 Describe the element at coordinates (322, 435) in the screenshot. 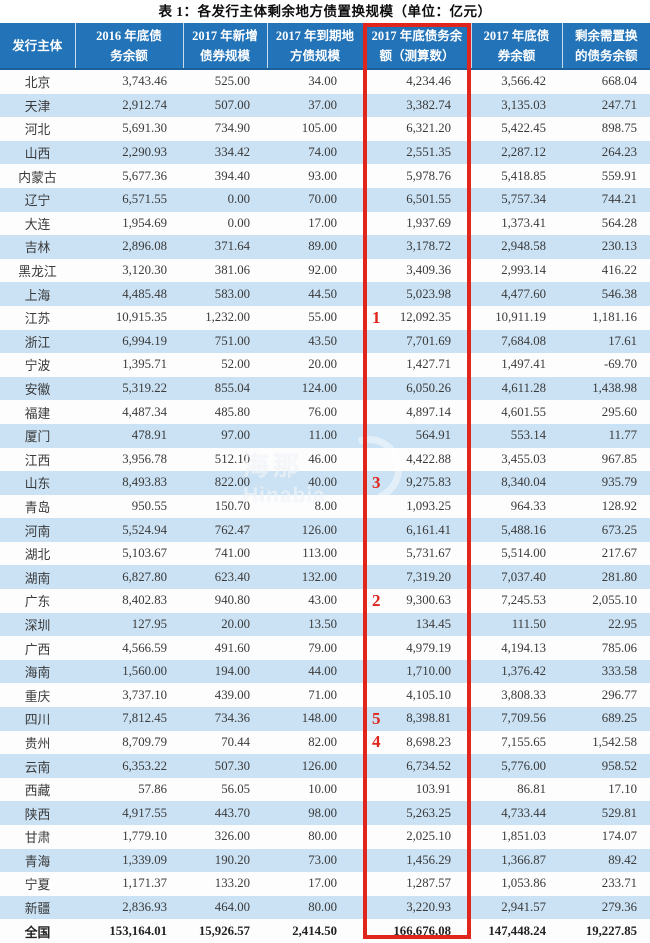

I see `value-cell-maturing_2017: 11.00` at that location.